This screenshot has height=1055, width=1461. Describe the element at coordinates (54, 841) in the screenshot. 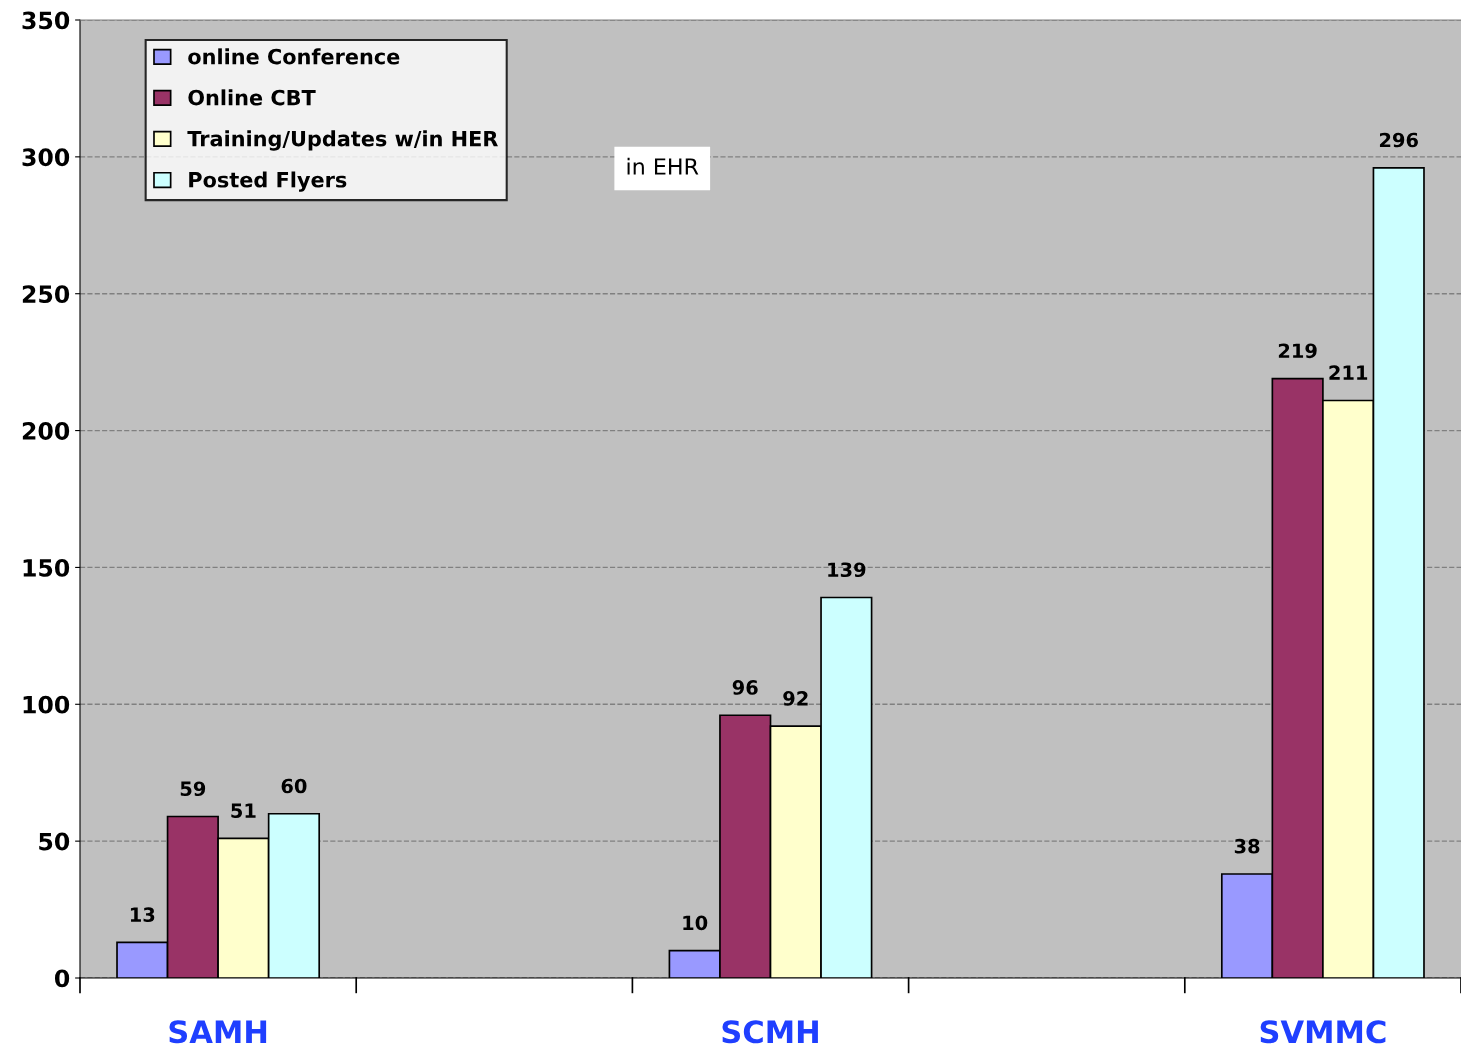

I see `y-tick-label: 50` at that location.